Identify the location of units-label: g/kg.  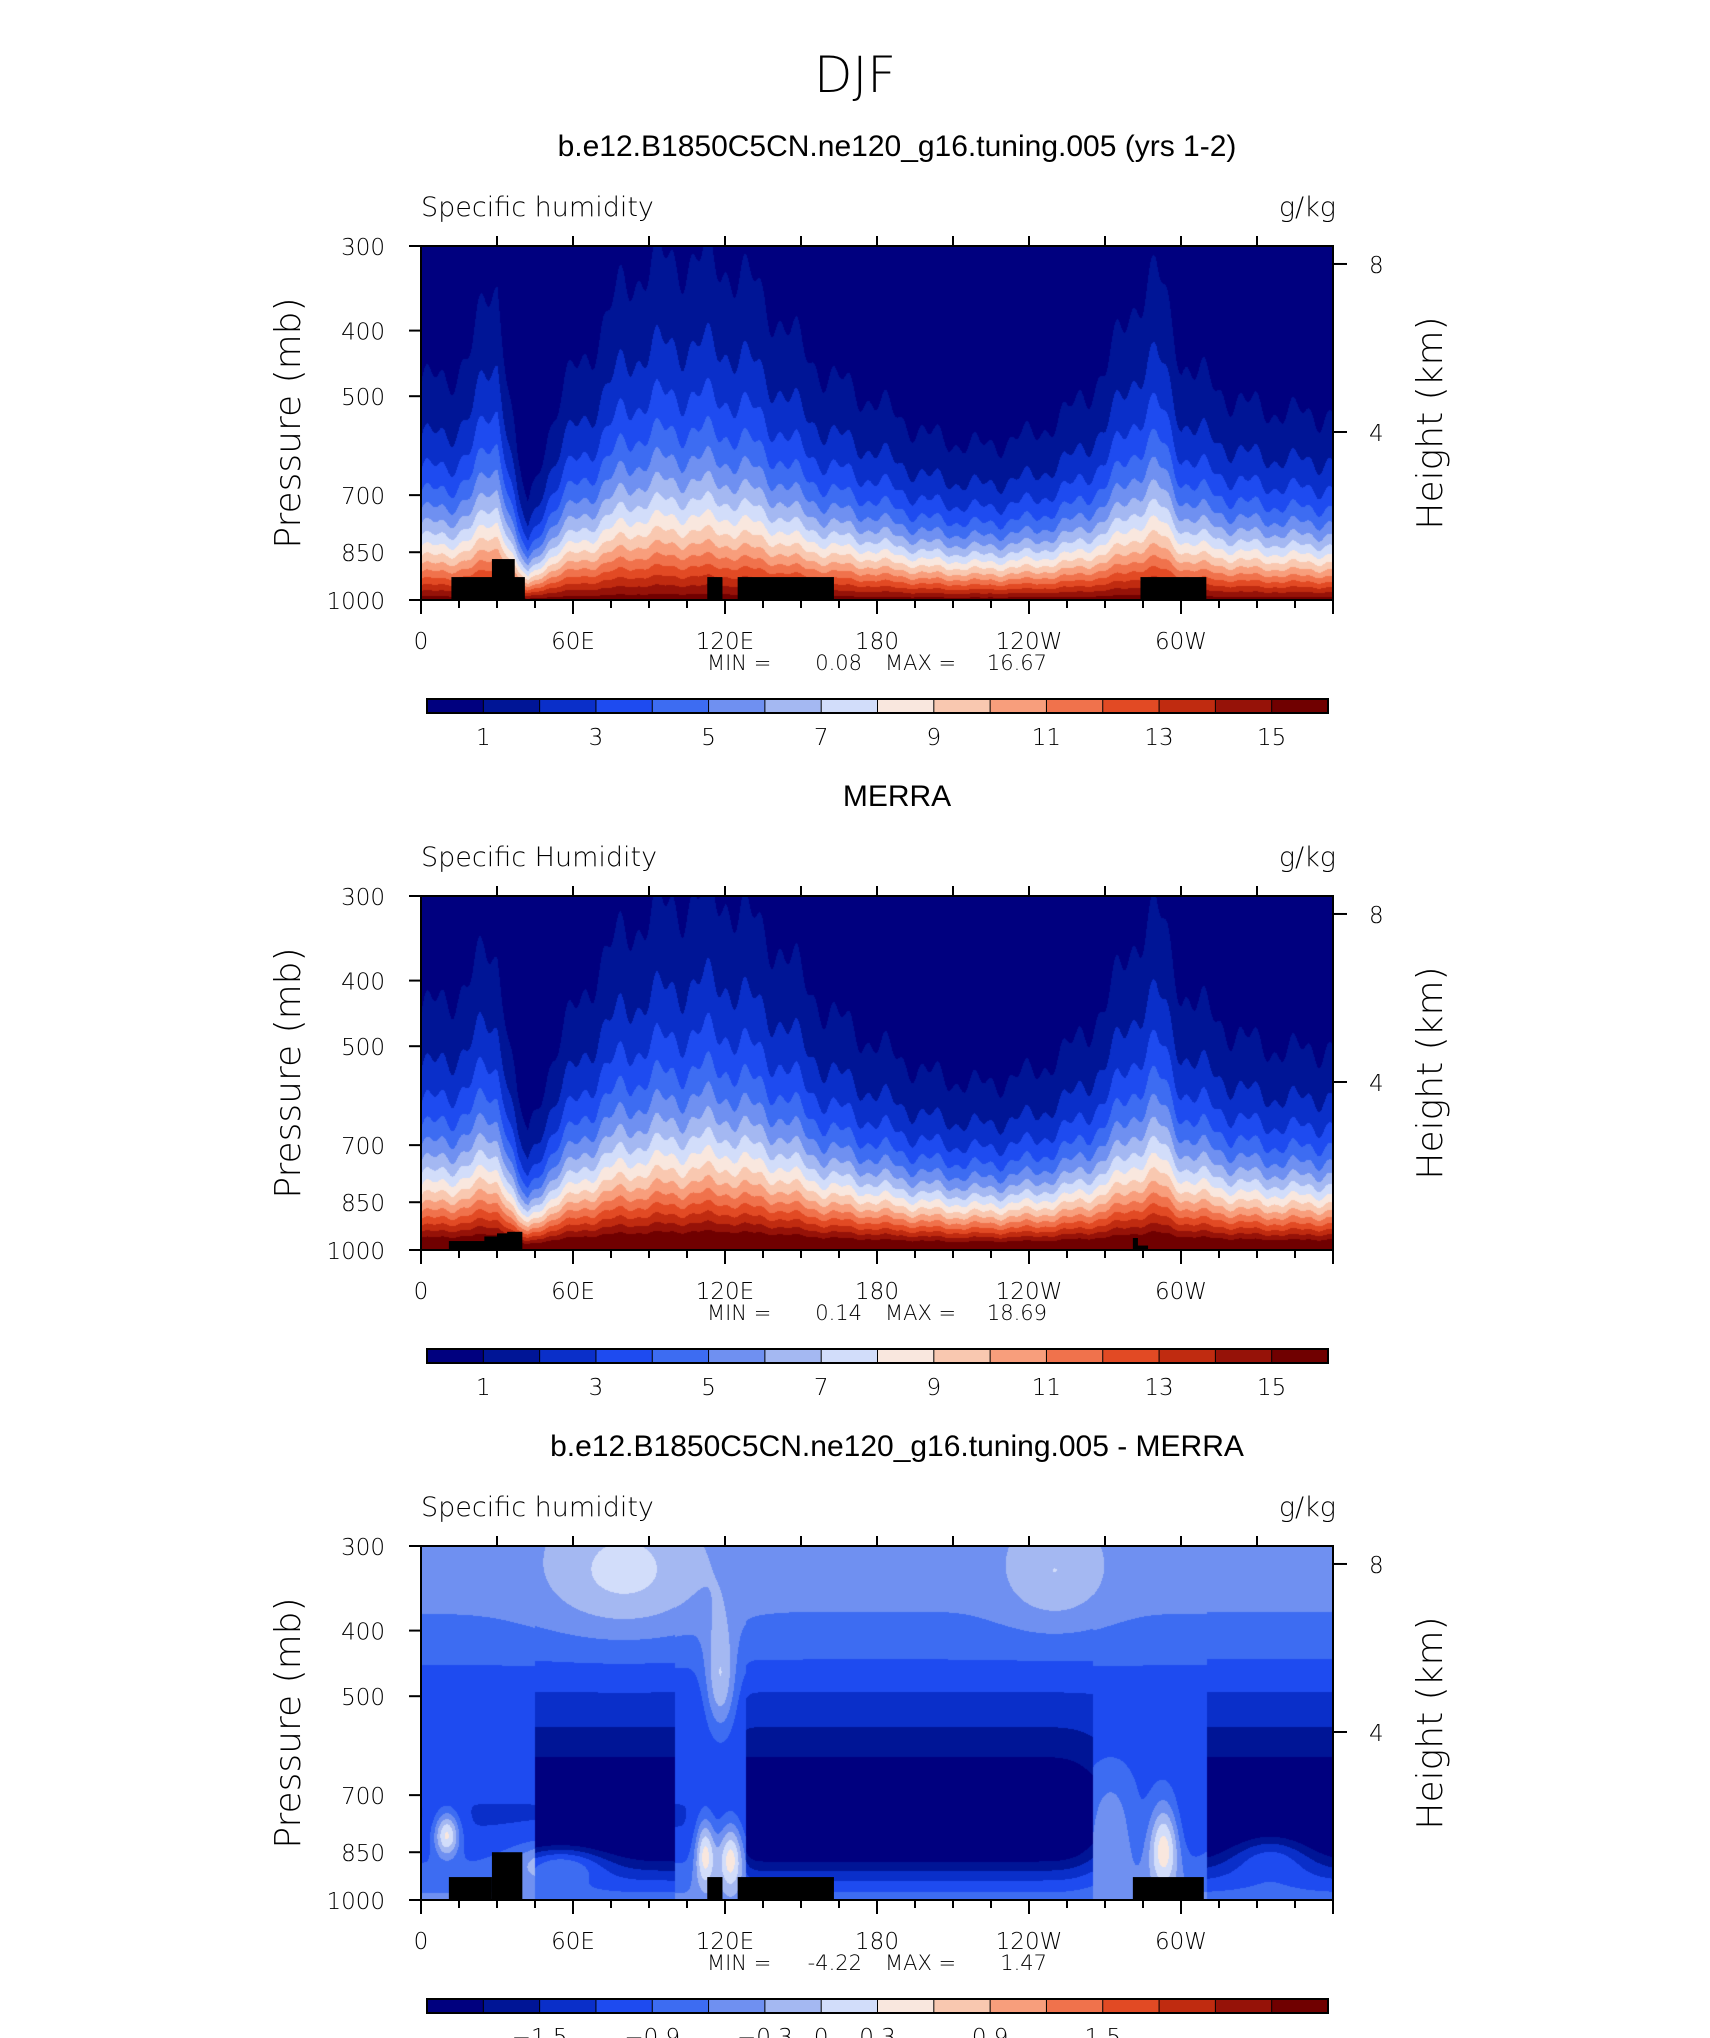
(1307, 1507).